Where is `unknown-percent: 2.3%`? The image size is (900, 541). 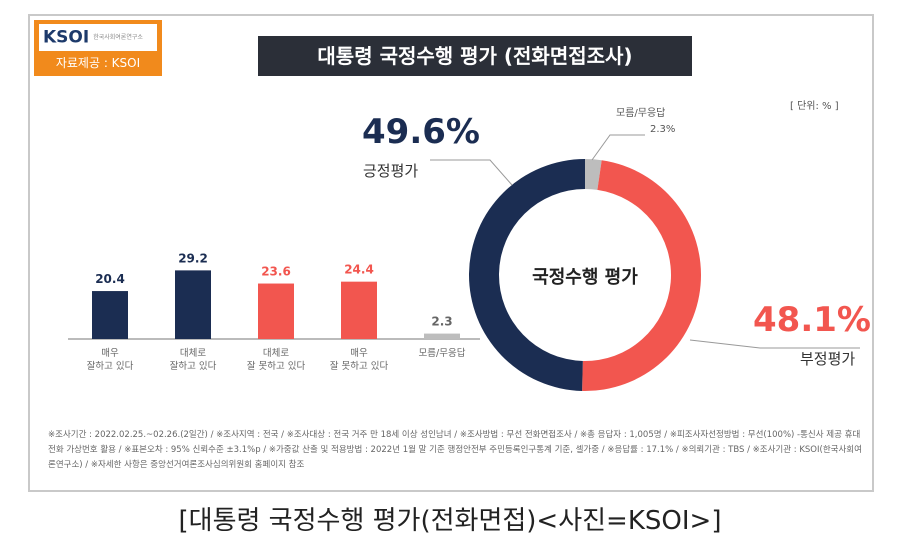
unknown-percent: 2.3% is located at coordinates (663, 129).